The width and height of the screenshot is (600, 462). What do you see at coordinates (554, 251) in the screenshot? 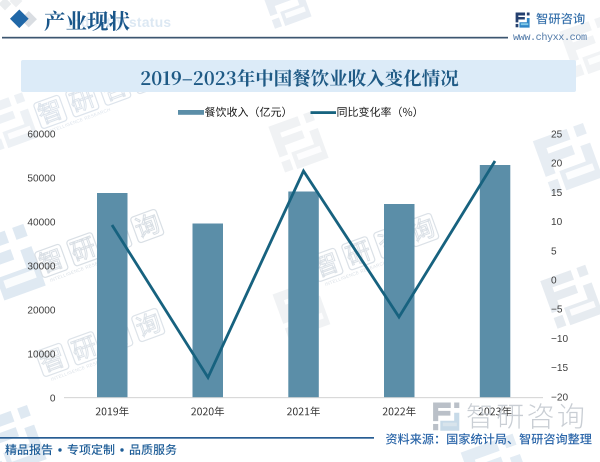
I see `svg-text: 5` at bounding box center [554, 251].